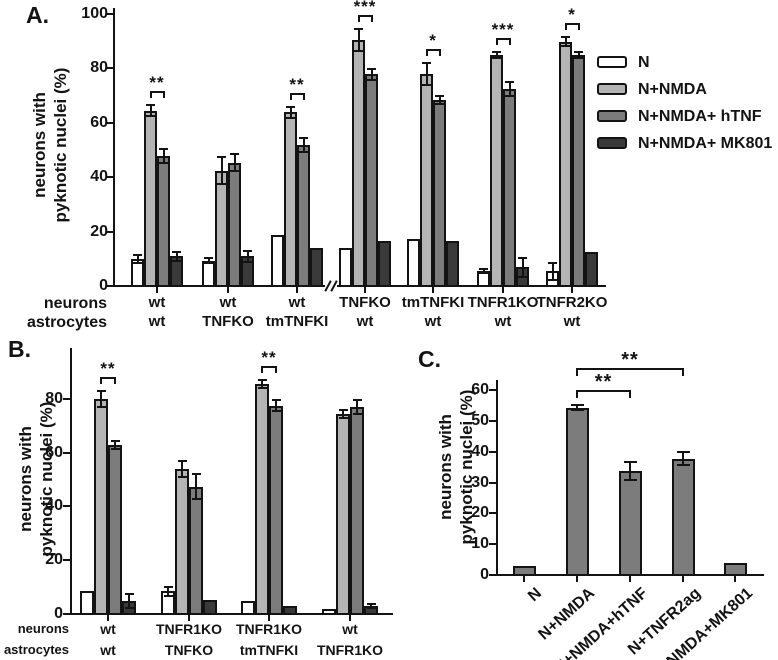 Image resolution: width=778 pixels, height=660 pixels. I want to click on panel-a-letter: A., so click(37, 15).